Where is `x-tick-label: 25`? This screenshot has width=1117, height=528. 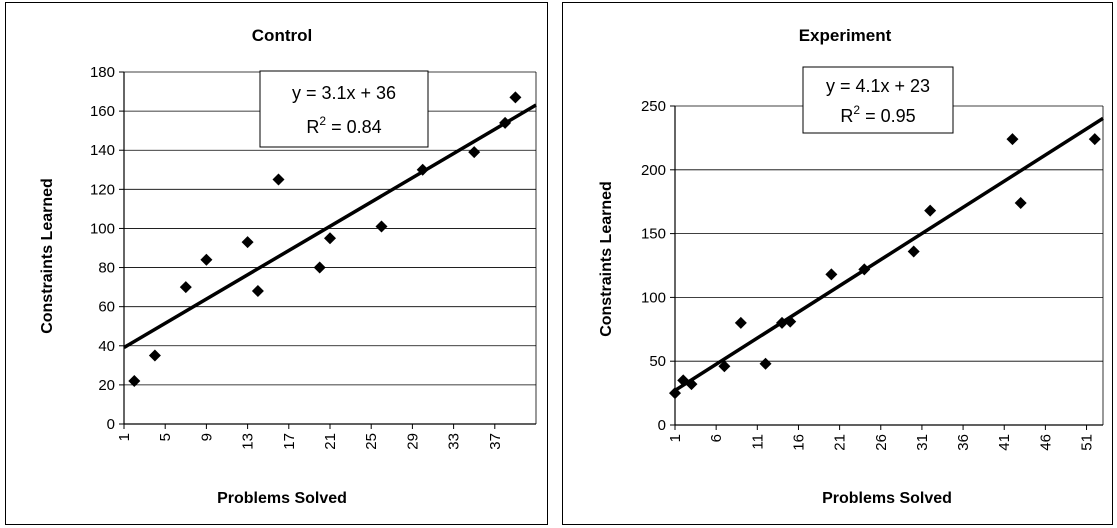
x-tick-label: 25 is located at coordinates (371, 441).